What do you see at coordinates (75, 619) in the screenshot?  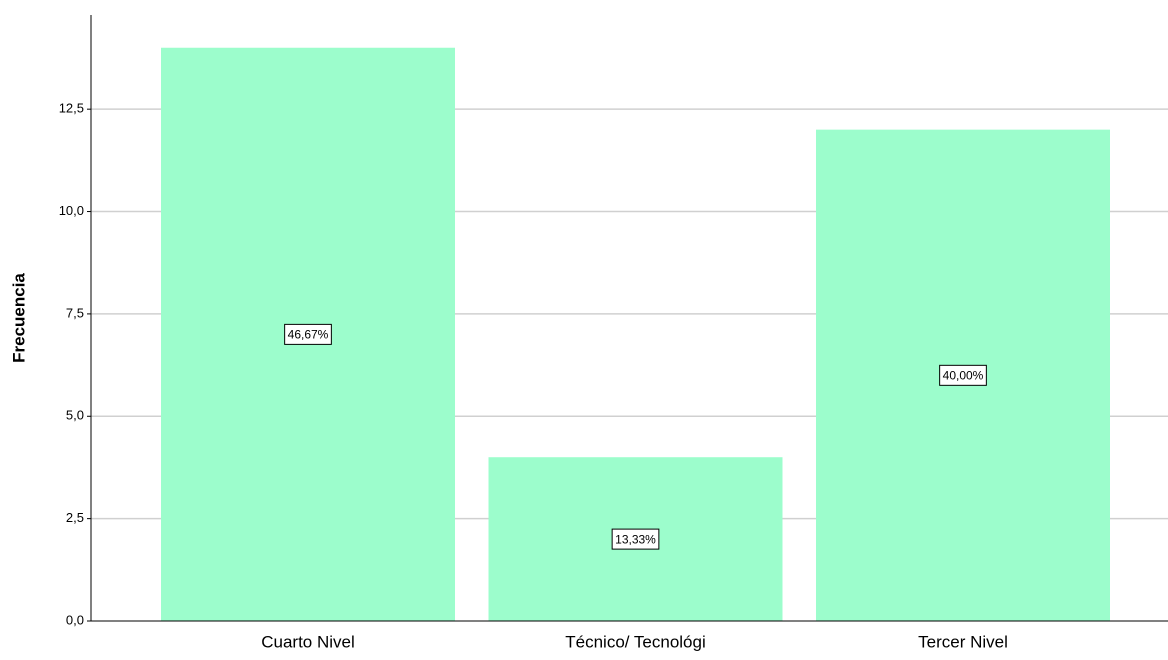 I see `y-tick-label: 0,0` at bounding box center [75, 619].